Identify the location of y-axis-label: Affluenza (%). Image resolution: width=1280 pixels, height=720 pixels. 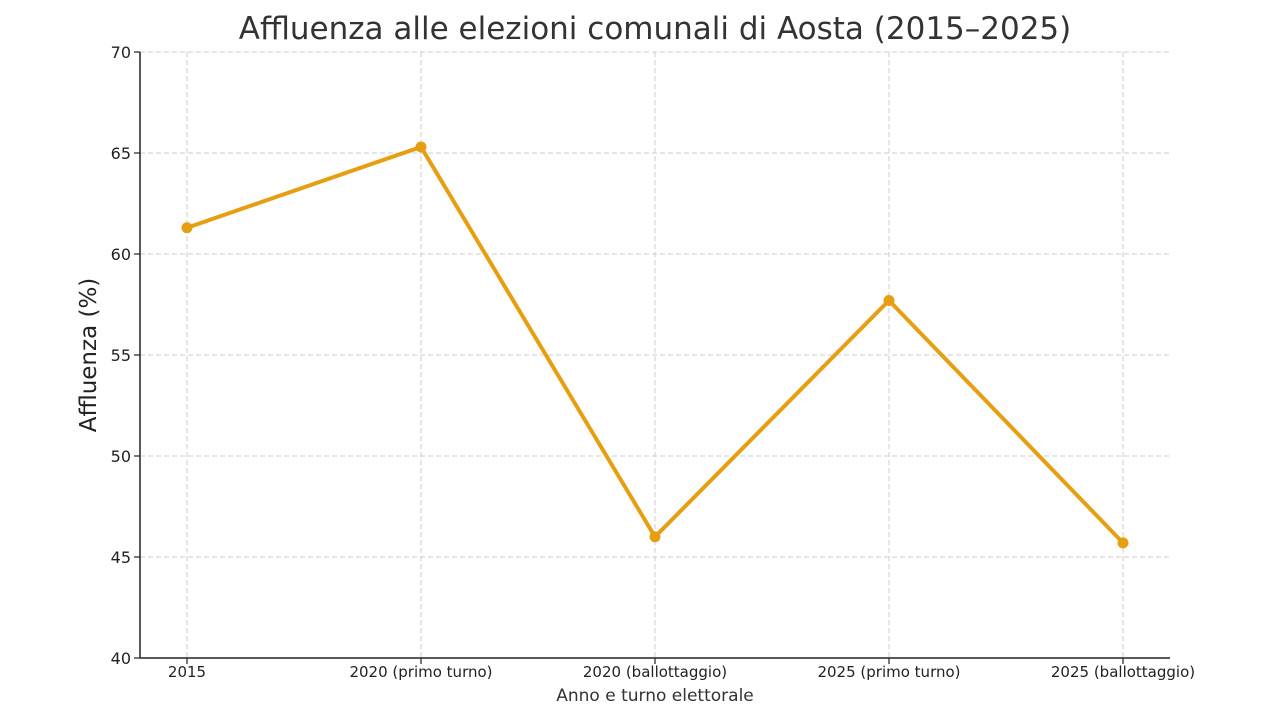
(89, 355).